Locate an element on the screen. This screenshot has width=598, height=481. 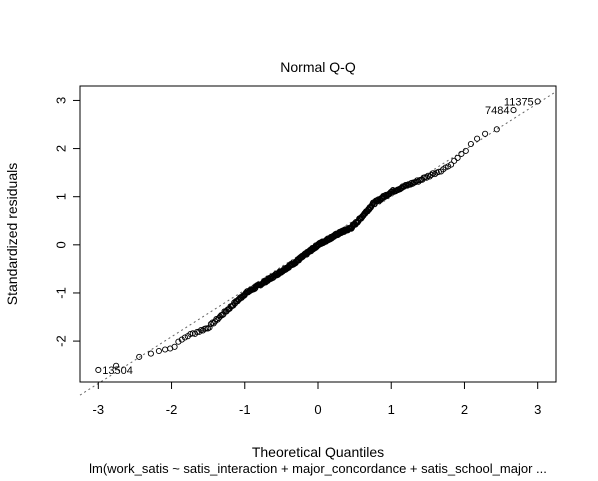
x-tick-label: 1 is located at coordinates (391, 409).